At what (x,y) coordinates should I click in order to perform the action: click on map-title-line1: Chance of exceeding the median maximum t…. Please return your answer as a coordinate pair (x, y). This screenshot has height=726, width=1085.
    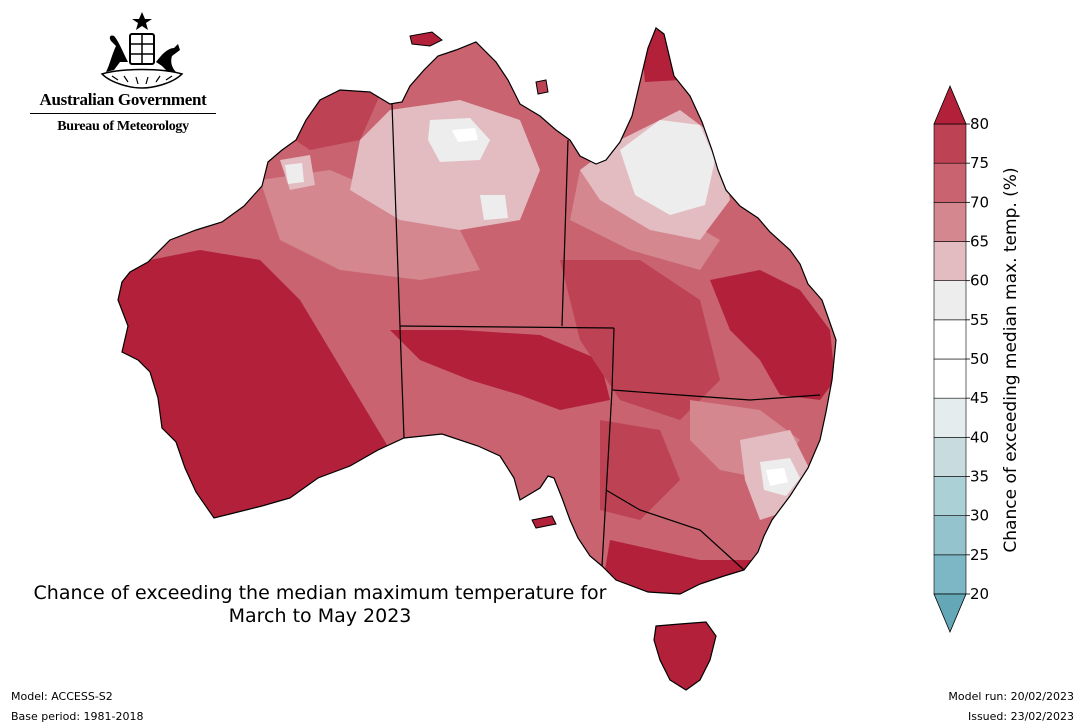
    Looking at the image, I should click on (320, 593).